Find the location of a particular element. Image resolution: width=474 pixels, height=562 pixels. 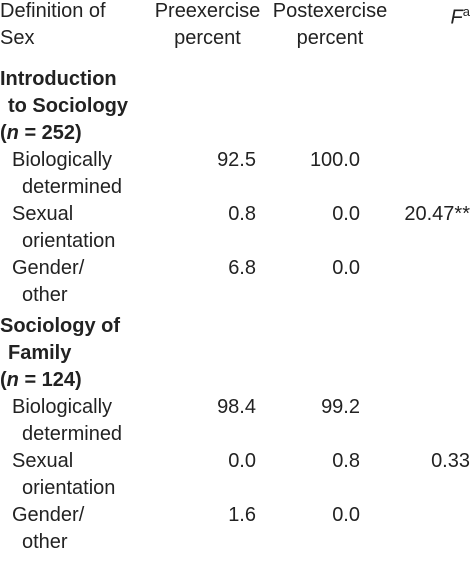

pre-value: 98.4 is located at coordinates (236, 407).